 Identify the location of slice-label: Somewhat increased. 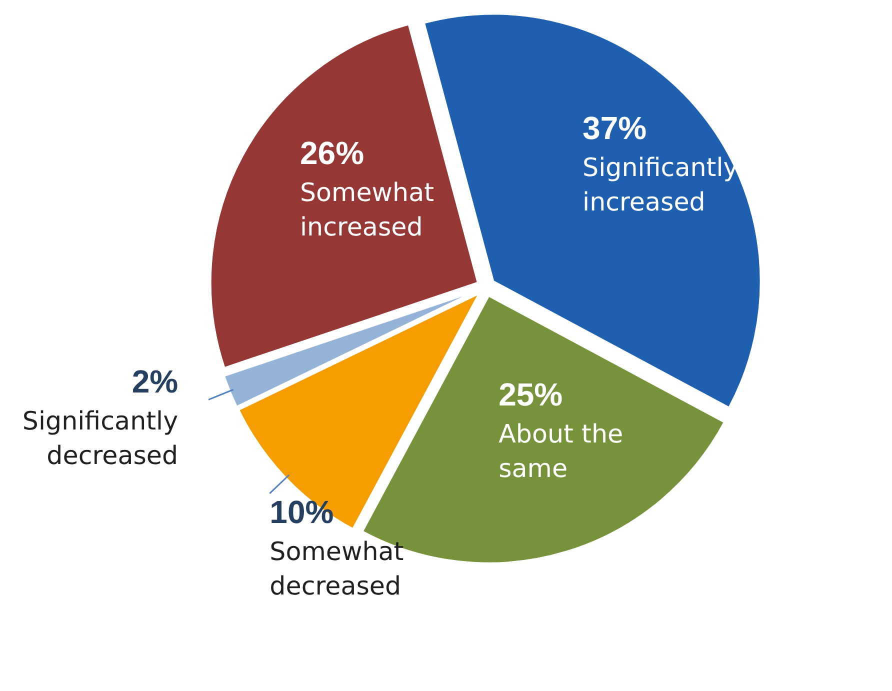
(367, 209).